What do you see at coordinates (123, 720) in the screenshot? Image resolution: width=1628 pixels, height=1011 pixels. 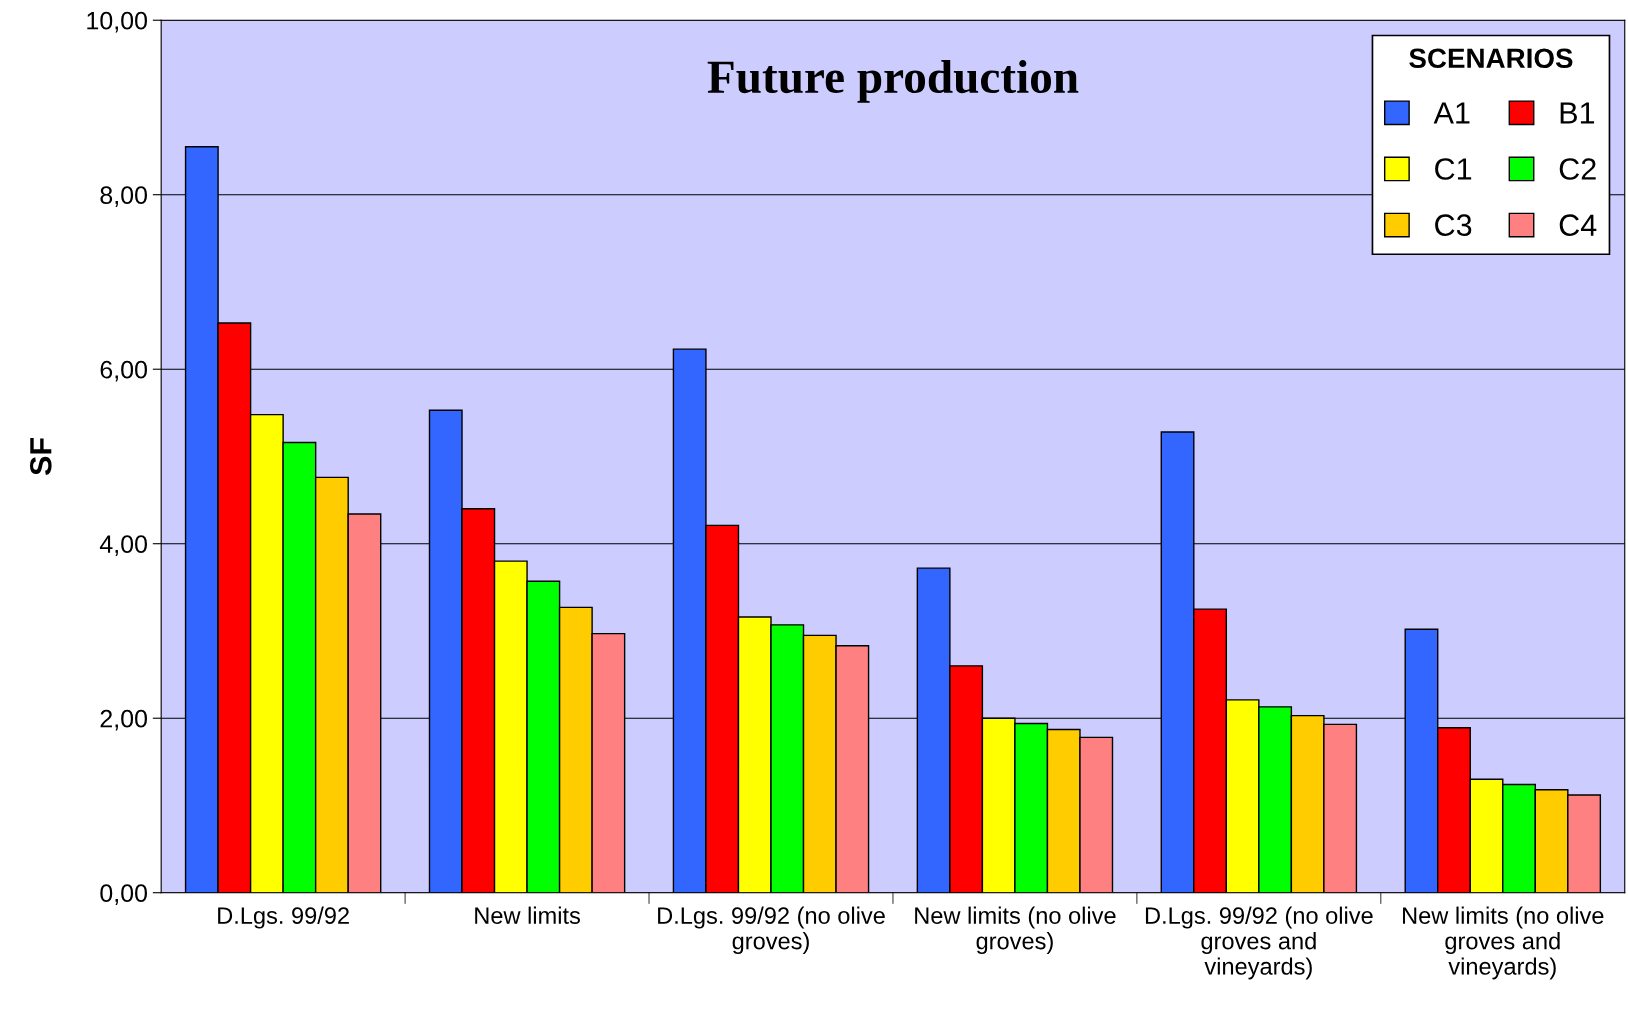 I see `y-tick-label: 2,00` at bounding box center [123, 720].